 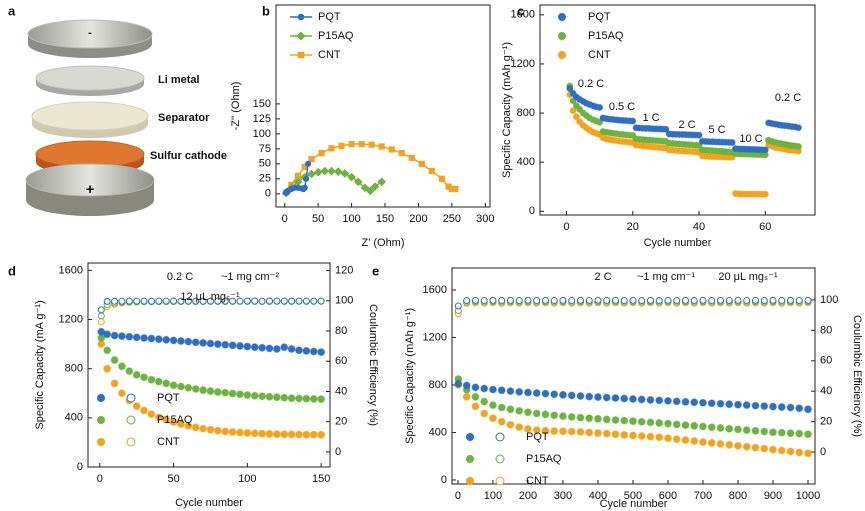 I want to click on y-axis-title: Specific Capacity (mAh g⁻¹), so click(x=410, y=376).